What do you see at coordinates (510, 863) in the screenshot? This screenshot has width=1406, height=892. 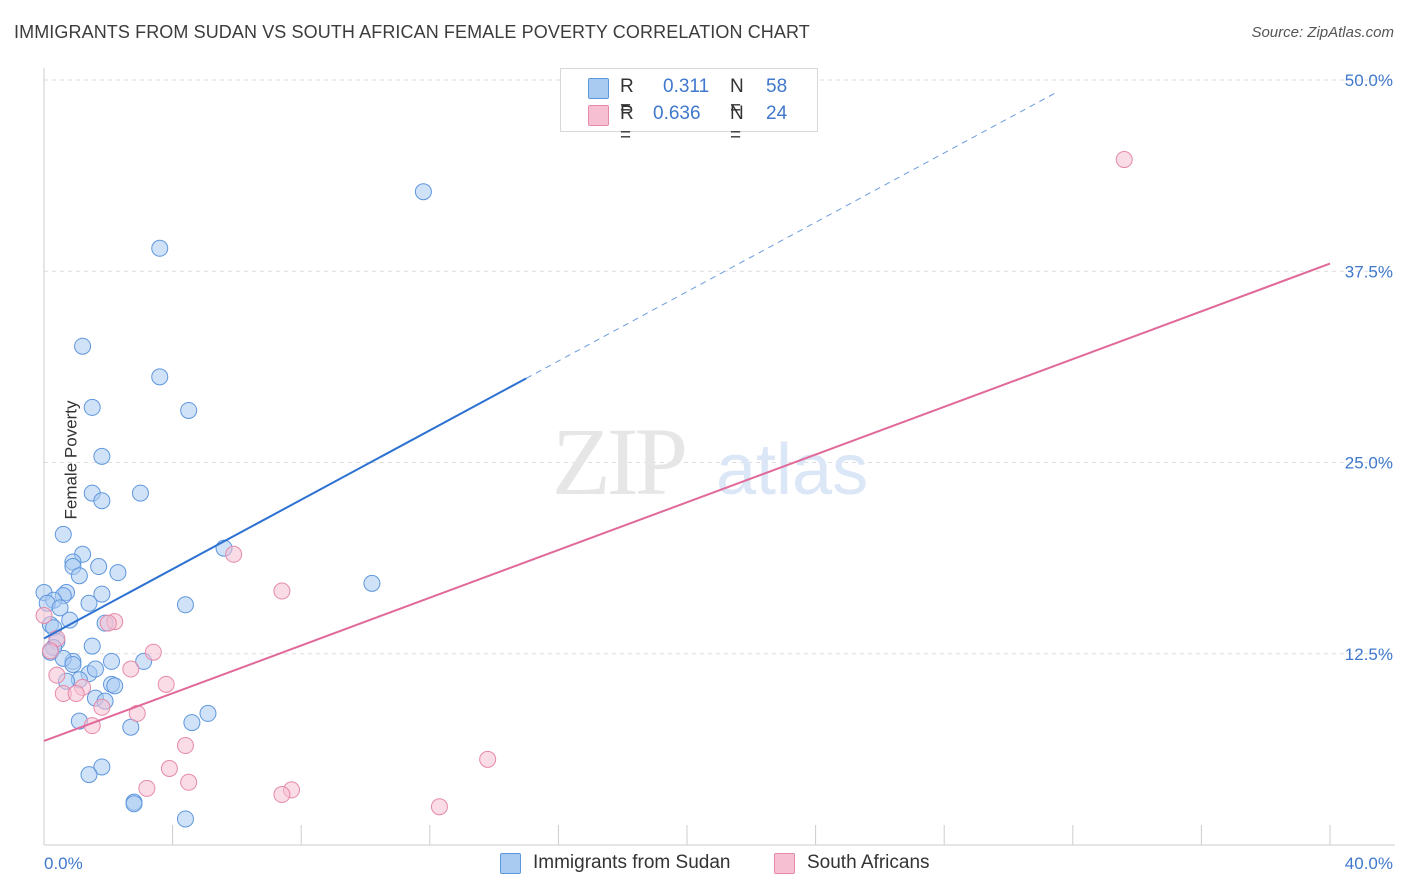 I see `sudan-legend-swatch` at bounding box center [510, 863].